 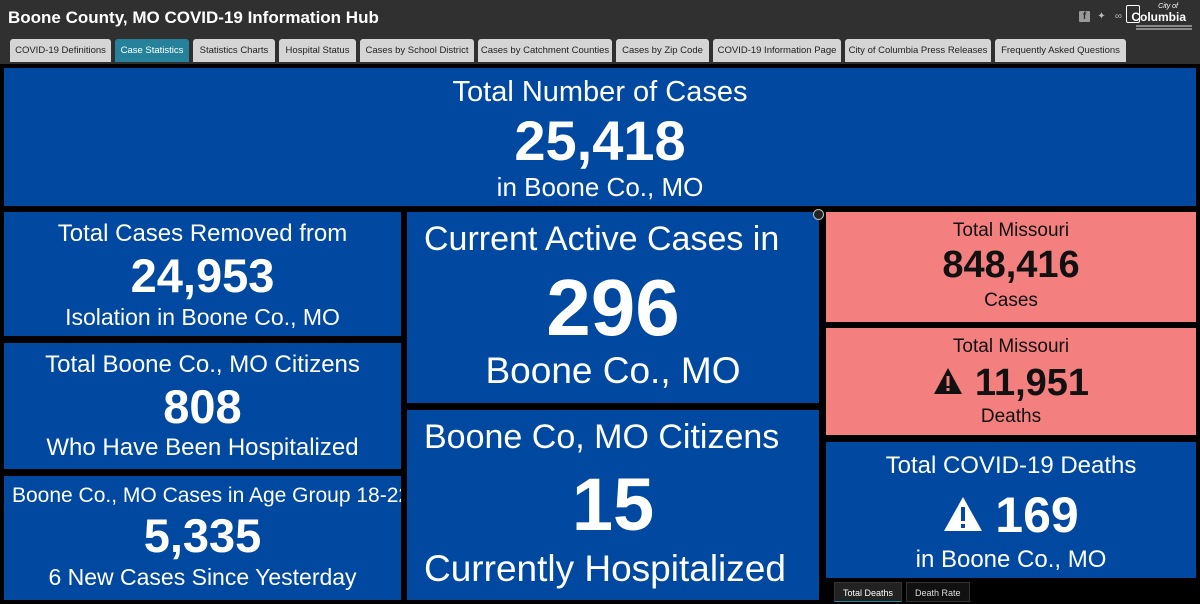 I want to click on columbia-logo-mark-icon, so click(x=1133, y=14).